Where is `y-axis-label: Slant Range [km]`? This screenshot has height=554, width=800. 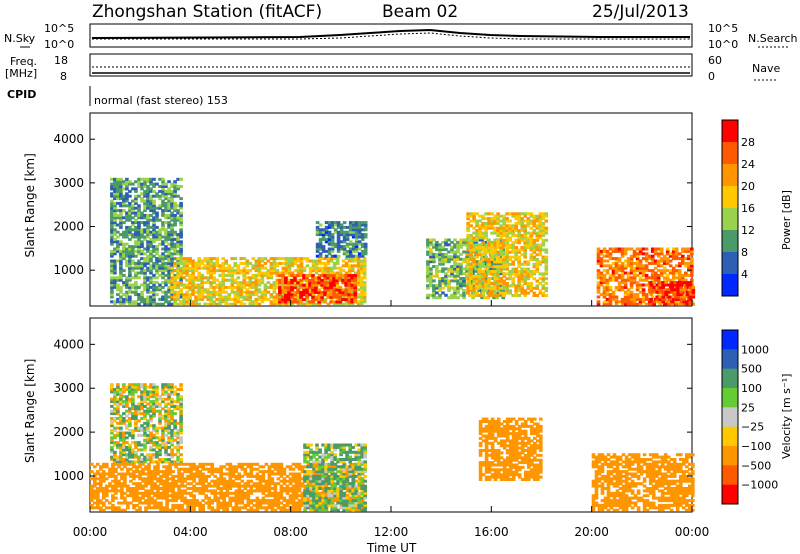 y-axis-label: Slant Range [km] is located at coordinates (30, 205).